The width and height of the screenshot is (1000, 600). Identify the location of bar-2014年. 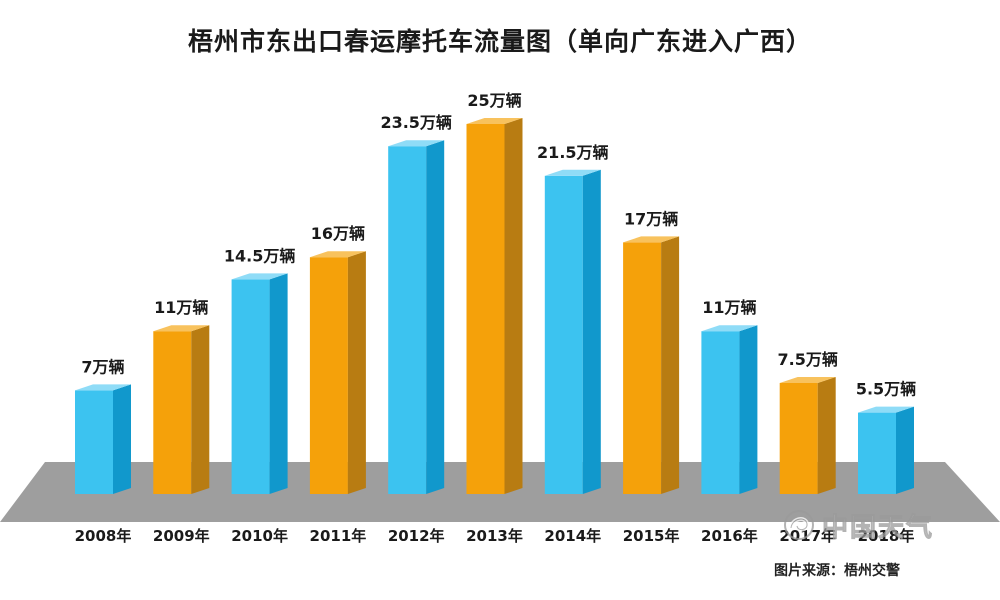
(572, 332).